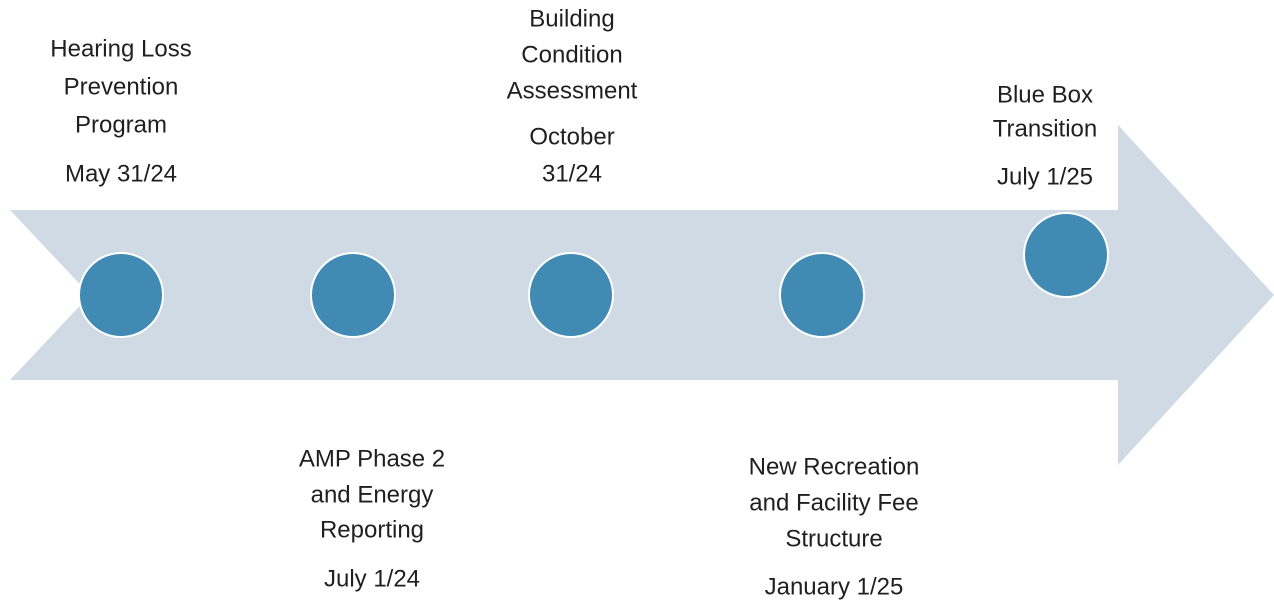 The image size is (1274, 609). What do you see at coordinates (834, 586) in the screenshot?
I see `milestone-date: January 1/25` at bounding box center [834, 586].